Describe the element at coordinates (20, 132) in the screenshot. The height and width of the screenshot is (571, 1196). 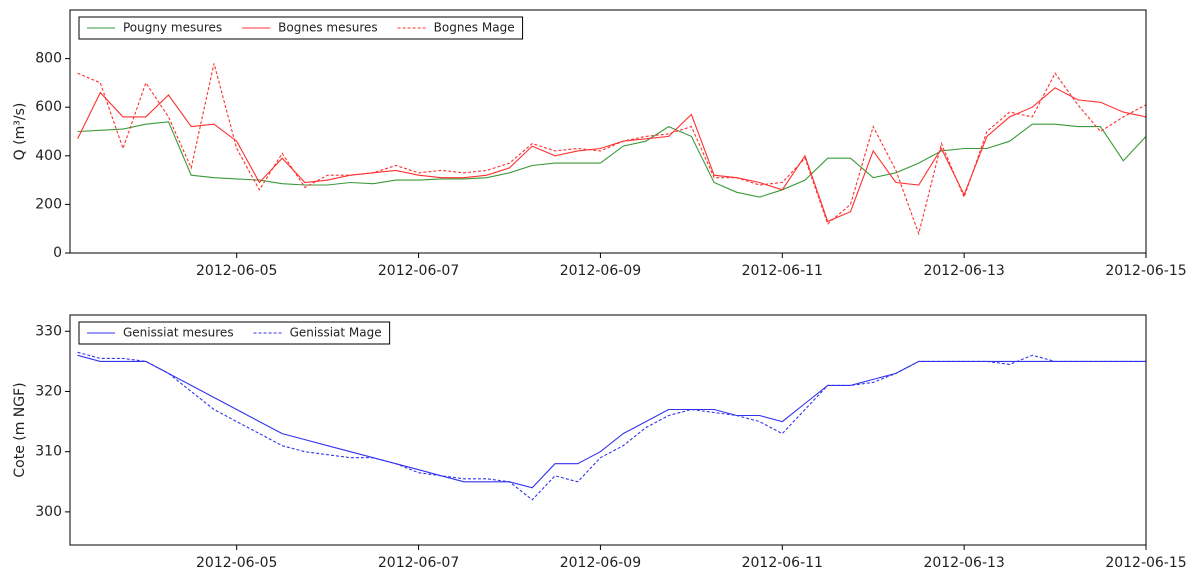
I see `y-axis-label: Q (m³/s)` at that location.